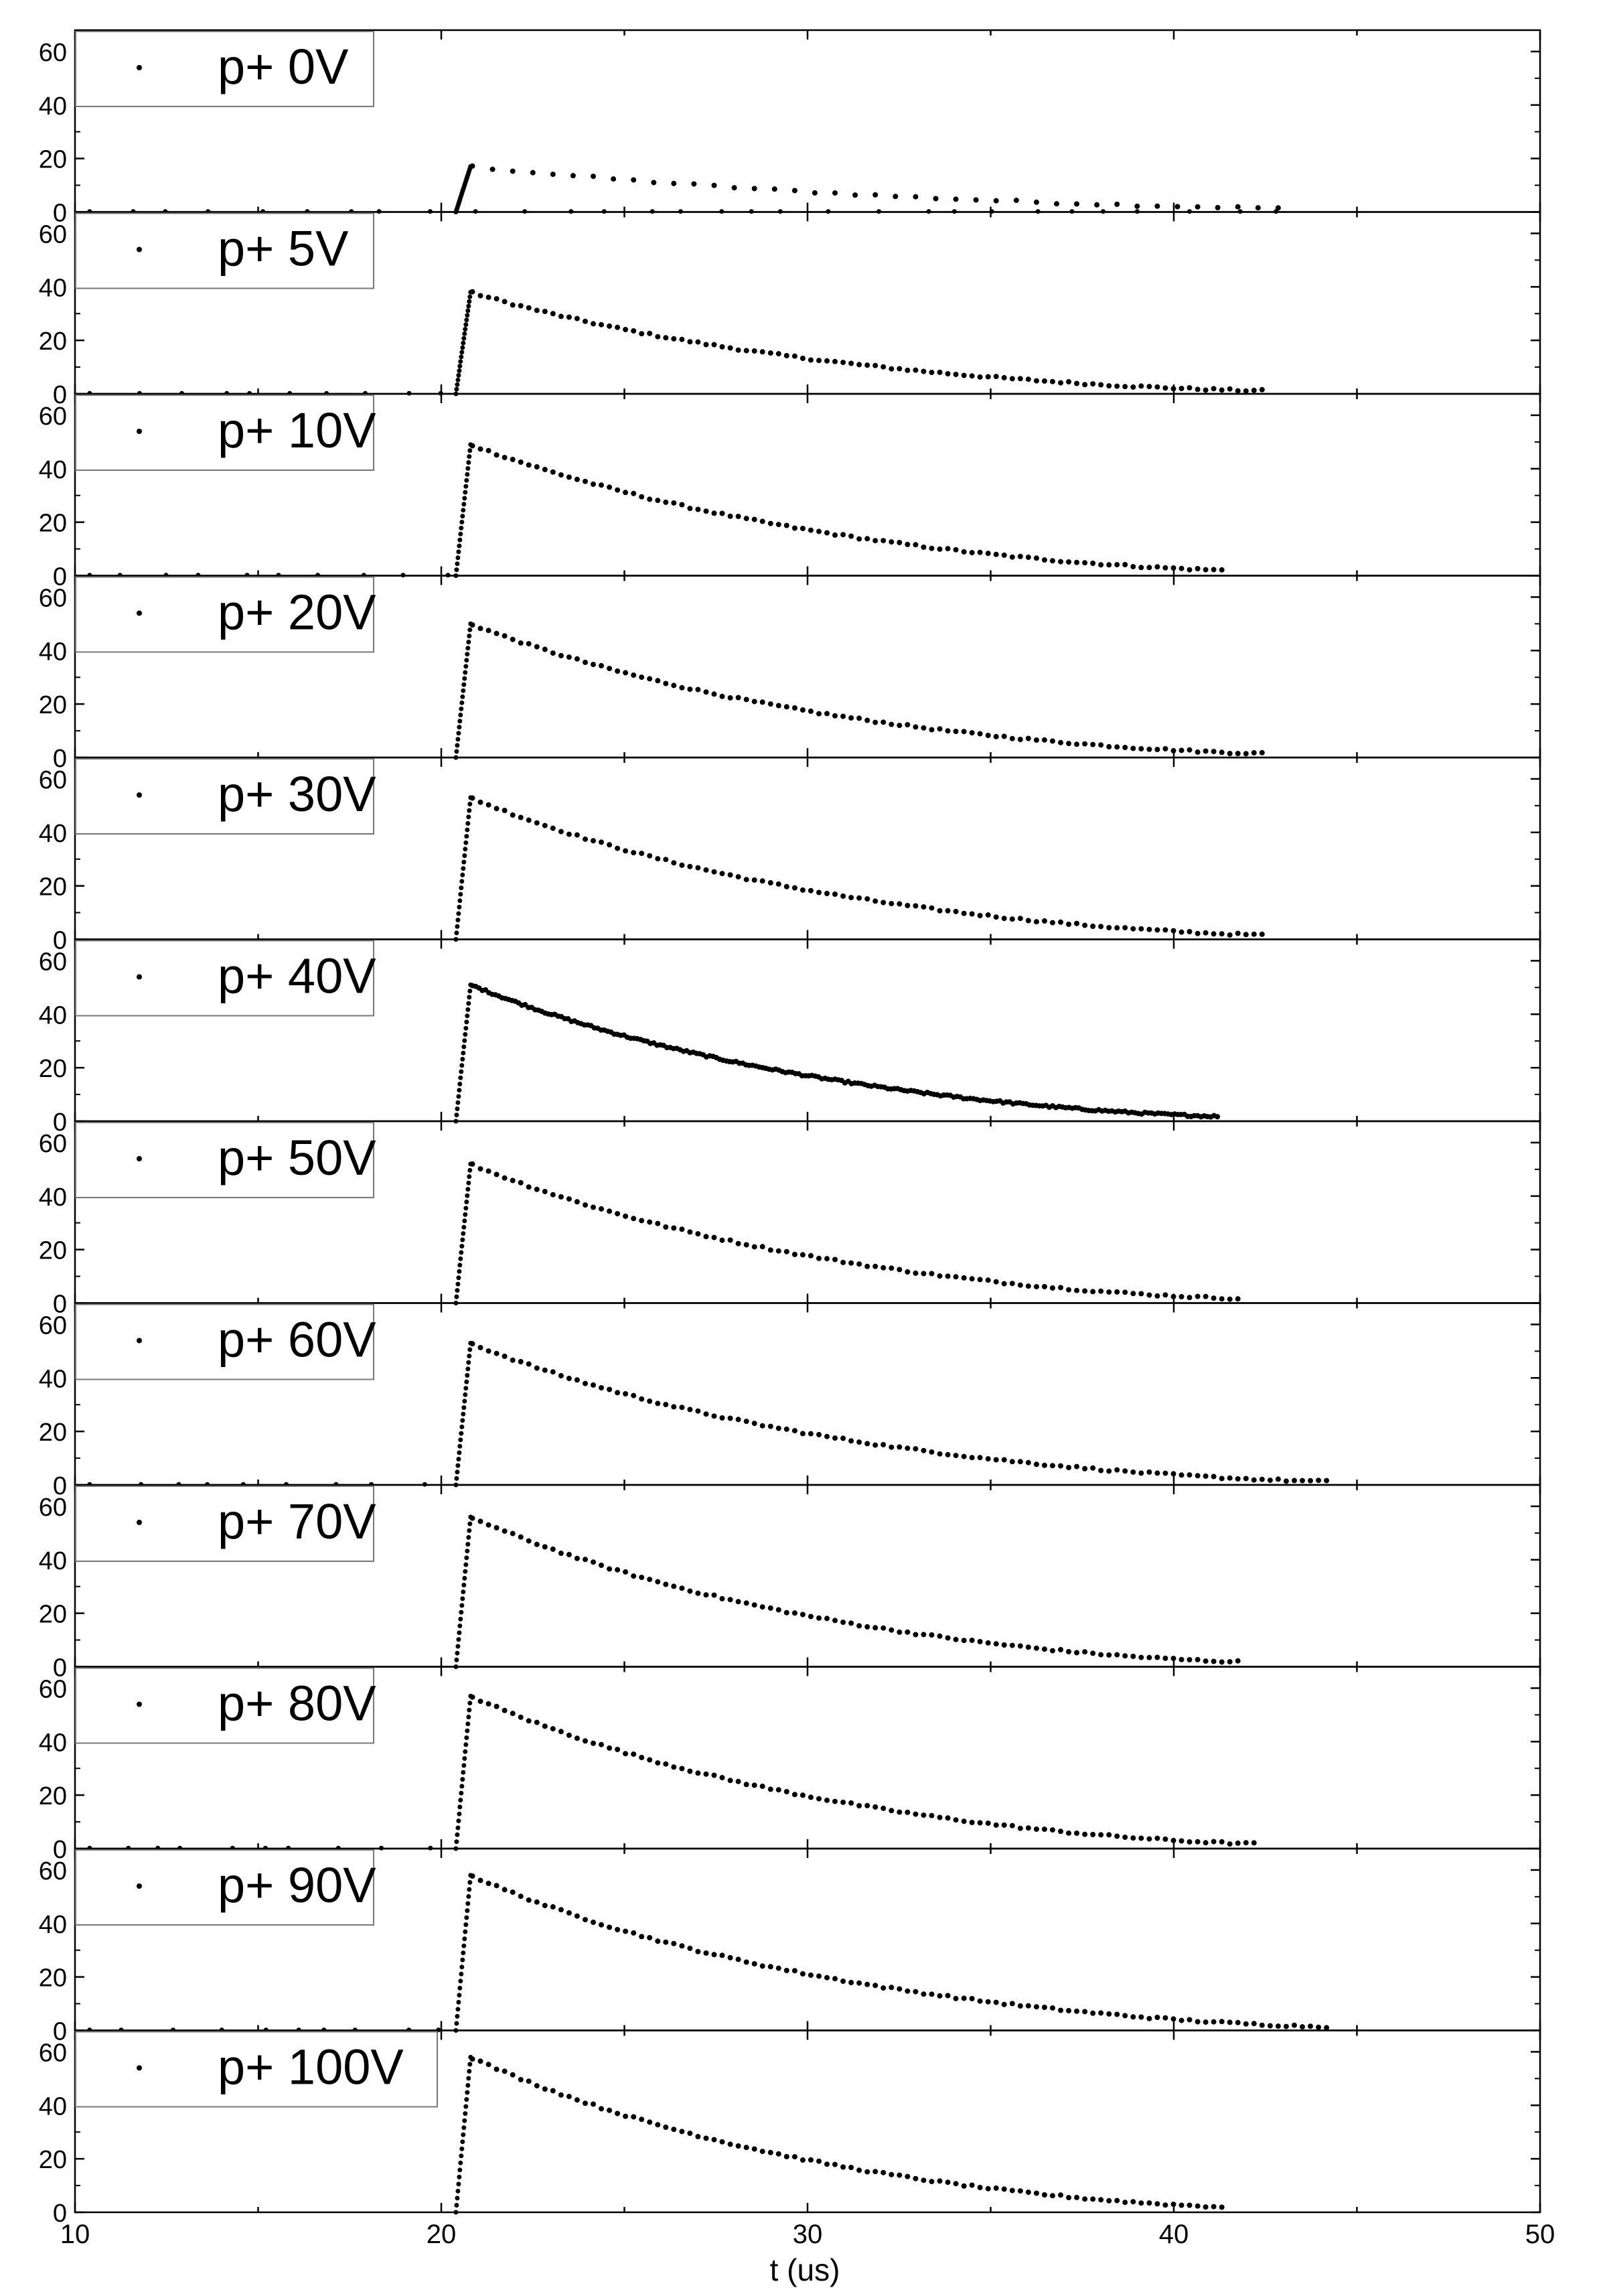 The width and height of the screenshot is (1601, 2296). What do you see at coordinates (790, 491) in the screenshot?
I see `panel: 0 20 40 60 p+ 10V` at bounding box center [790, 491].